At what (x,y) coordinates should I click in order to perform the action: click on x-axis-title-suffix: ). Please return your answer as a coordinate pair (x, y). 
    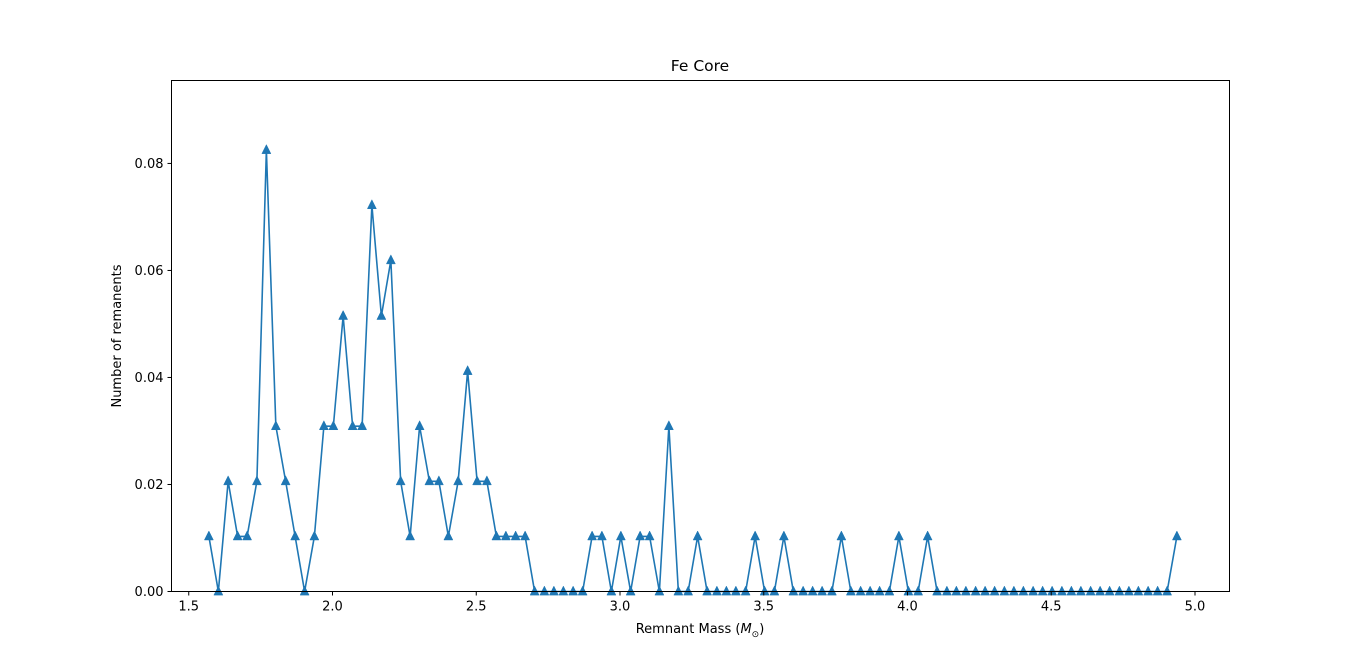
    Looking at the image, I should click on (761, 629).